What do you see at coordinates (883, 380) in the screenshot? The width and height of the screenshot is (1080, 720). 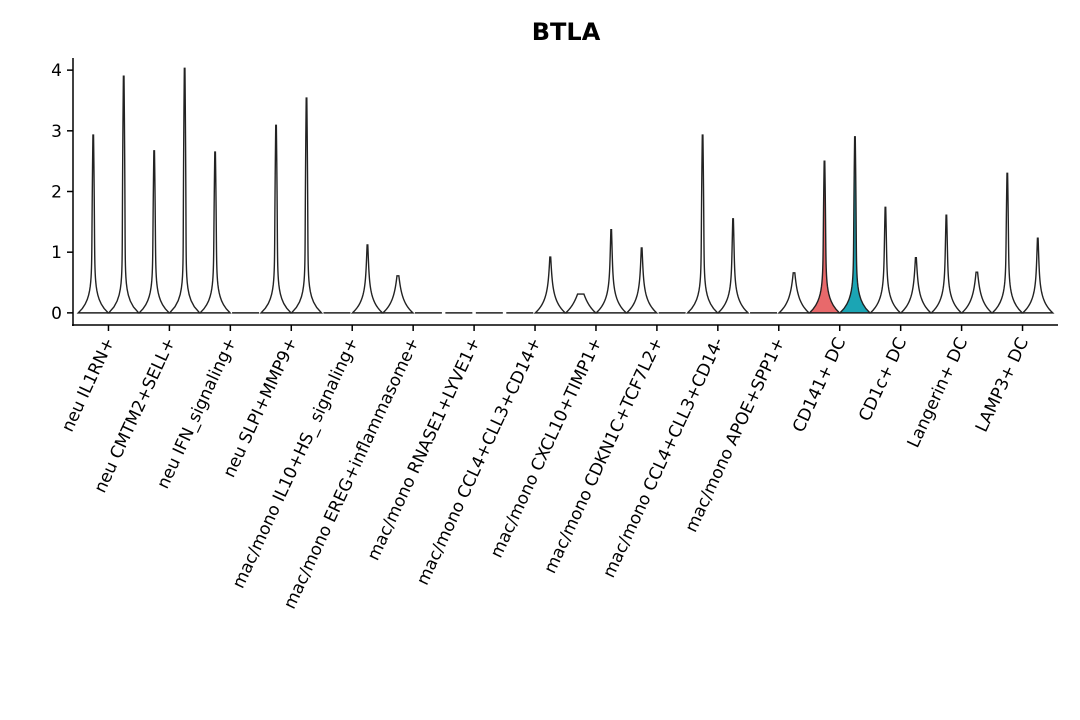 I see `x-tick-label: CD1c+ DC` at bounding box center [883, 380].